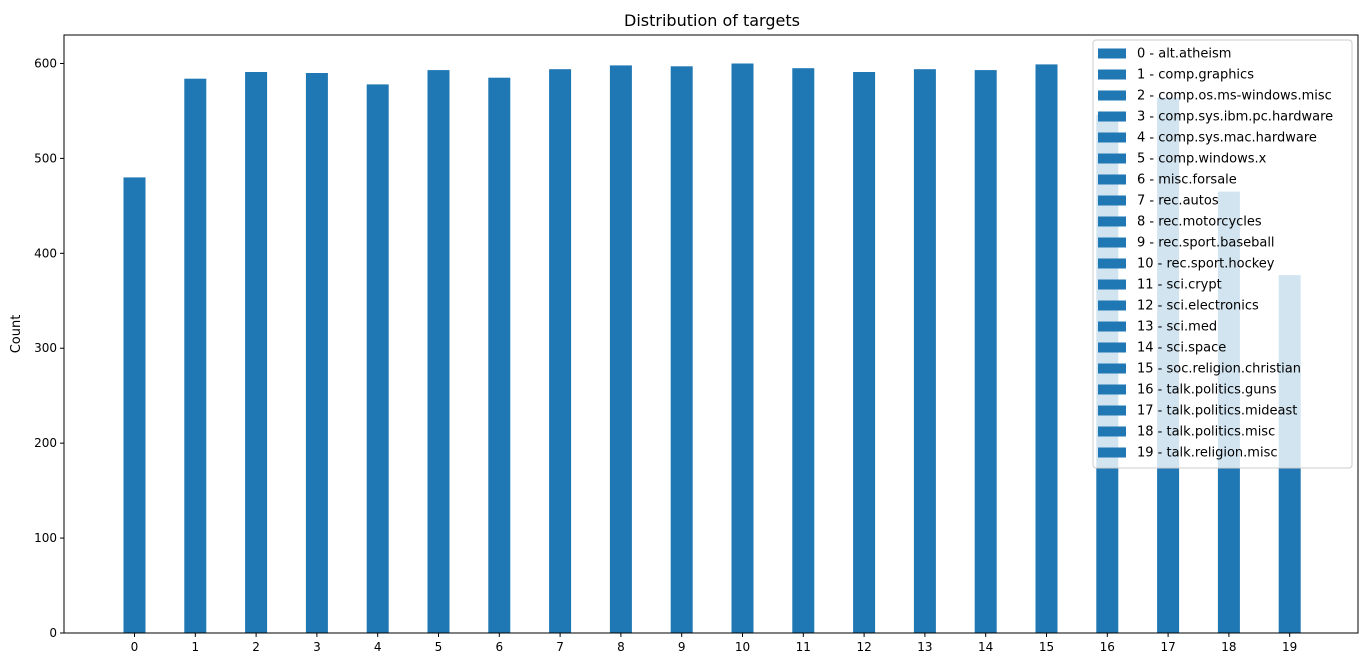 This screenshot has height=671, width=1366. I want to click on legend-entry-label: 3 - comp.sys.ibm.pc.hardware, so click(1235, 117).